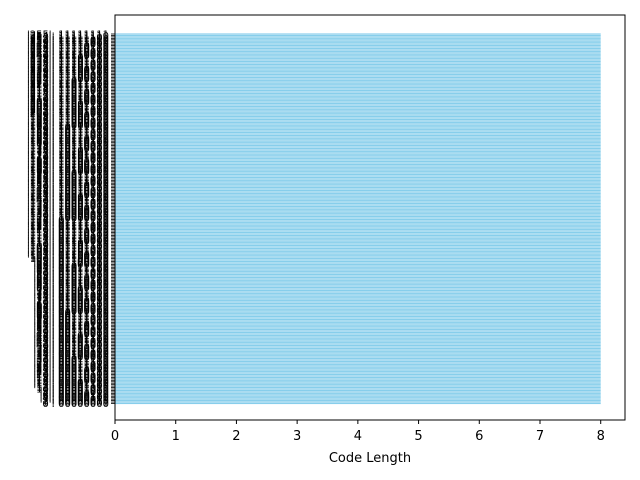 The height and width of the screenshot is (480, 640). What do you see at coordinates (68, 256) in the screenshot?
I see `y-tick-label: '102': 01100110` at bounding box center [68, 256].